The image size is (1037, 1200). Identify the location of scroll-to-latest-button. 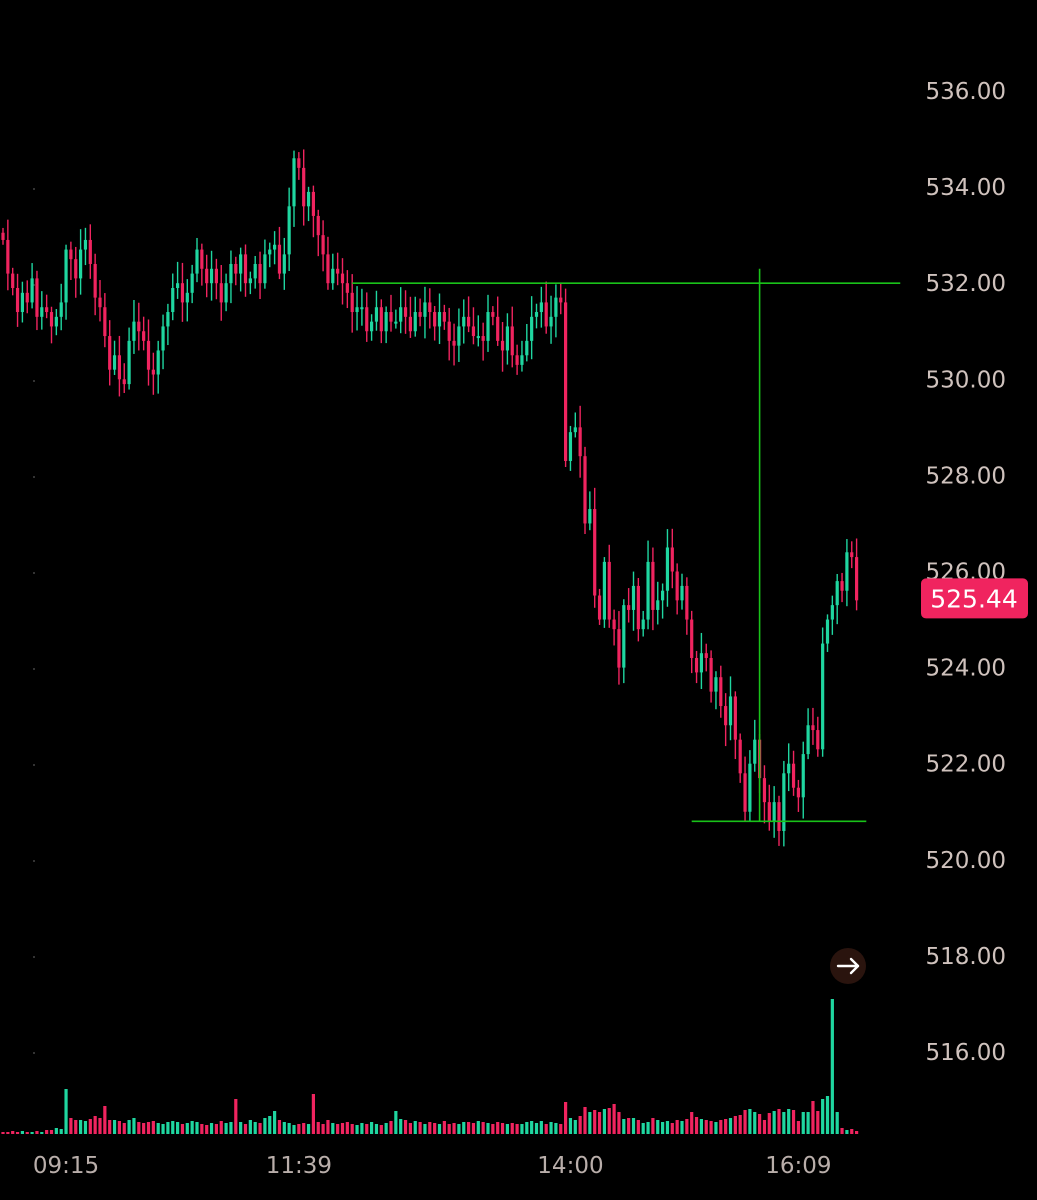
(848, 966).